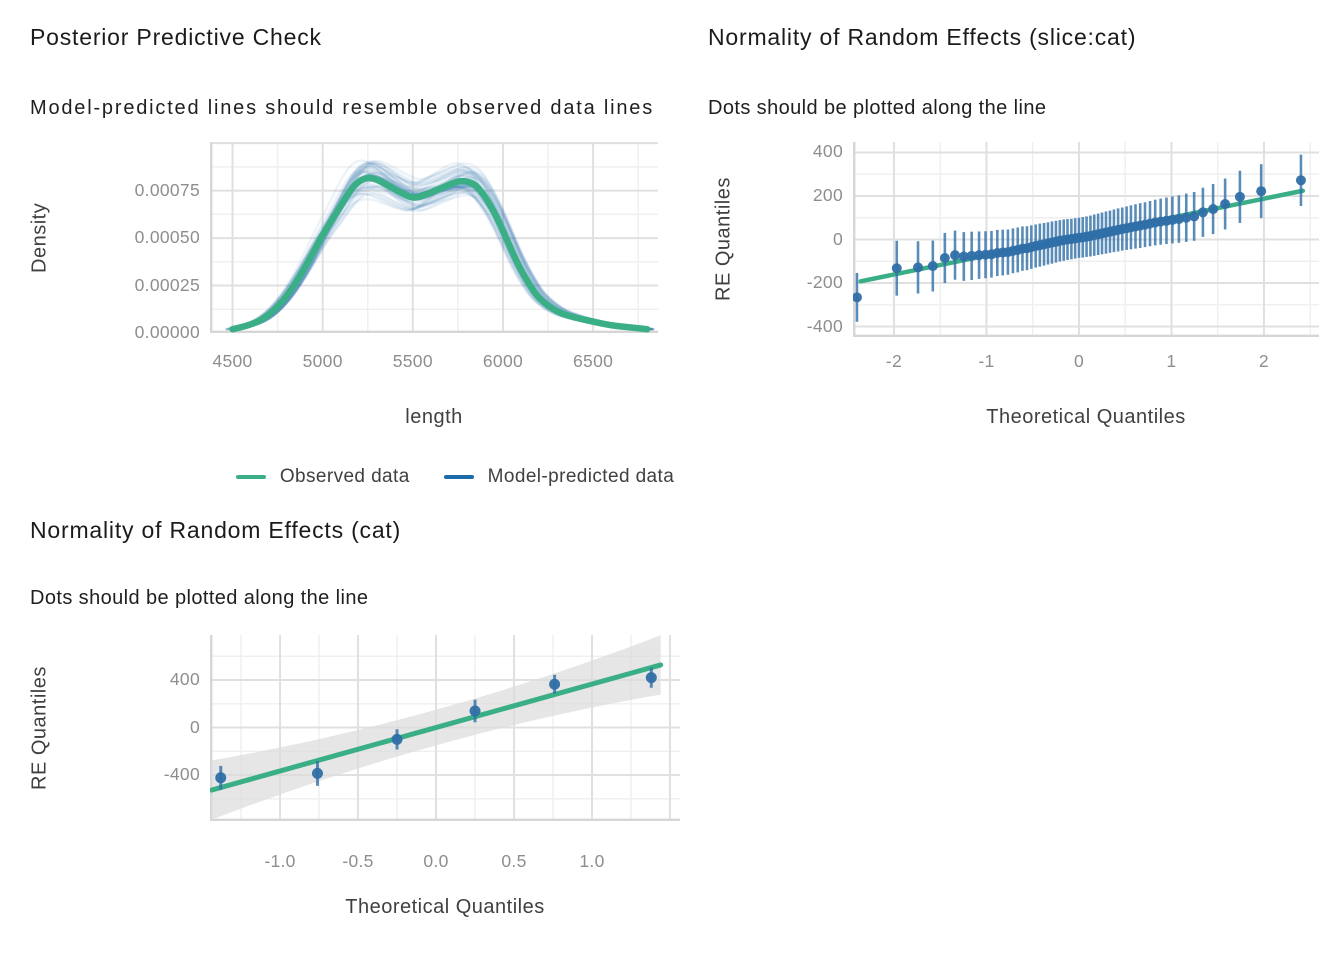 The height and width of the screenshot is (960, 1344). What do you see at coordinates (167, 189) in the screenshot?
I see `y-tick-label: 0.00075` at bounding box center [167, 189].